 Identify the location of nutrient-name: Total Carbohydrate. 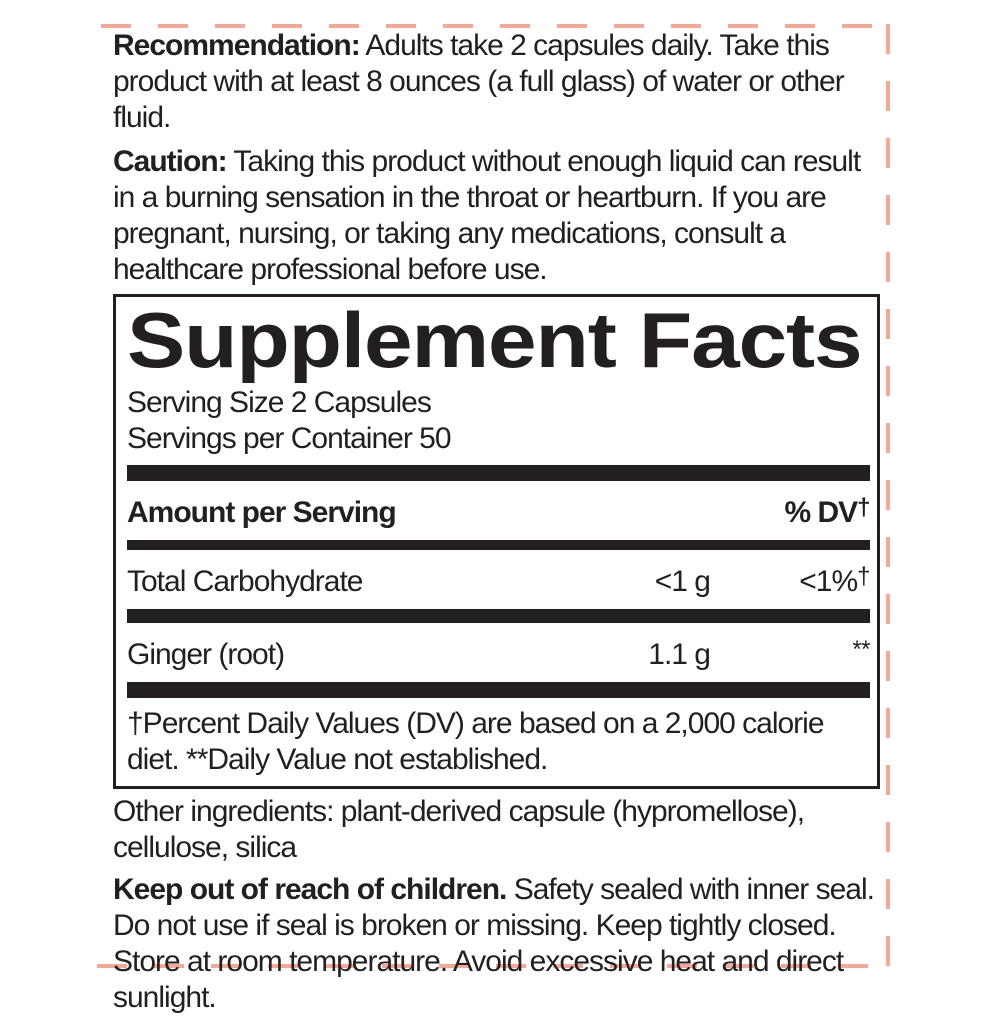
(245, 582).